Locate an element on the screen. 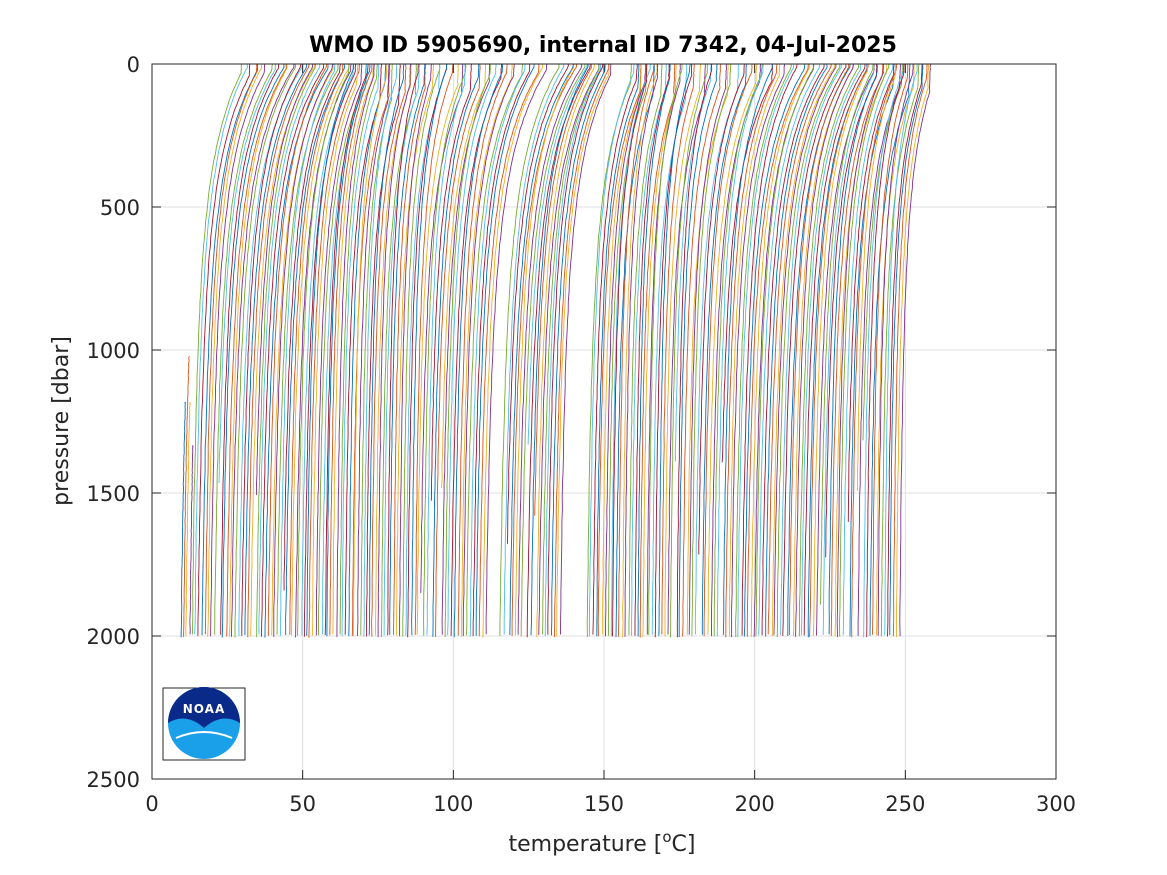 Image resolution: width=1167 pixels, height=875 pixels. y-tick-label: 500 is located at coordinates (120, 208).